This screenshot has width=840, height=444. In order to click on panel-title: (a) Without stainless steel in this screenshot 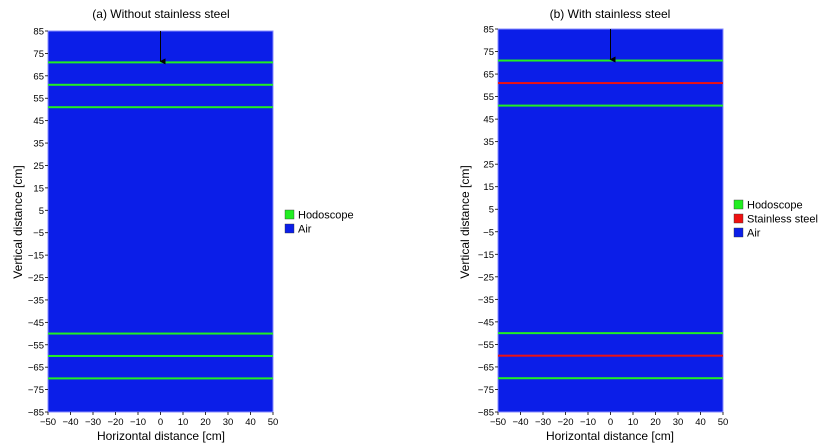, I will do `click(160, 14)`.